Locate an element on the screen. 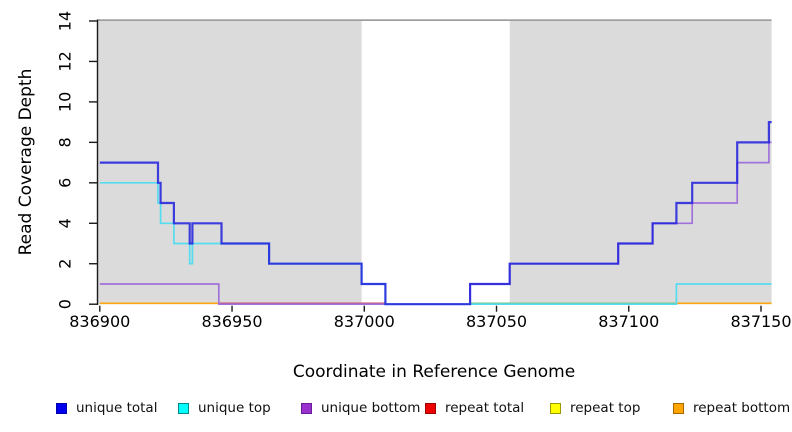  legend-item-unique-bottom: unique bottom is located at coordinates (360, 408).